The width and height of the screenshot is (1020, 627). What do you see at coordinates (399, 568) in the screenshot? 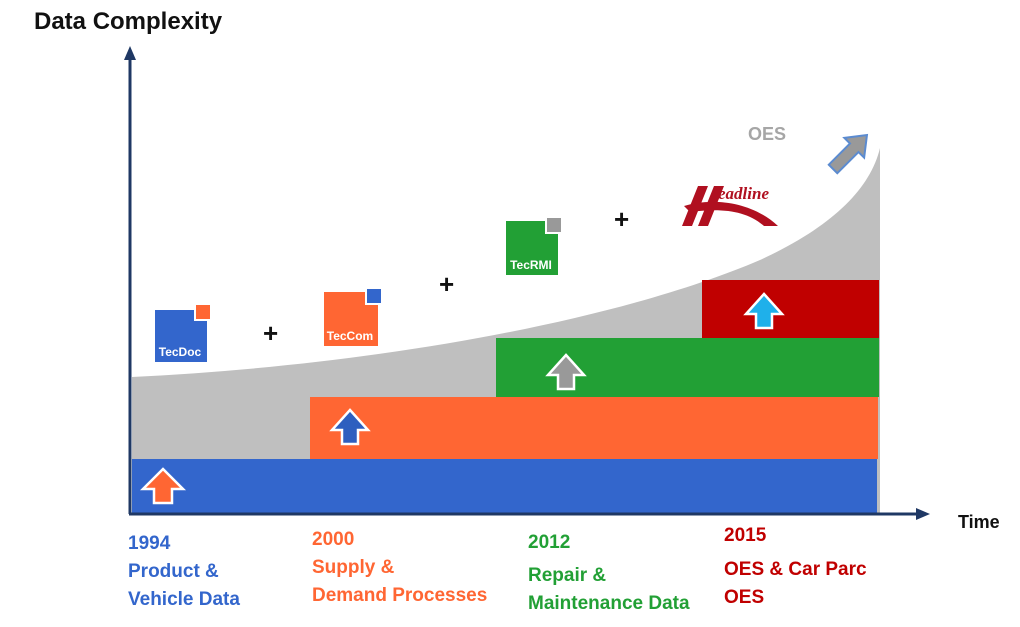
I see `milestone-2000: 2000 Supply & Demand Processes` at bounding box center [399, 568].